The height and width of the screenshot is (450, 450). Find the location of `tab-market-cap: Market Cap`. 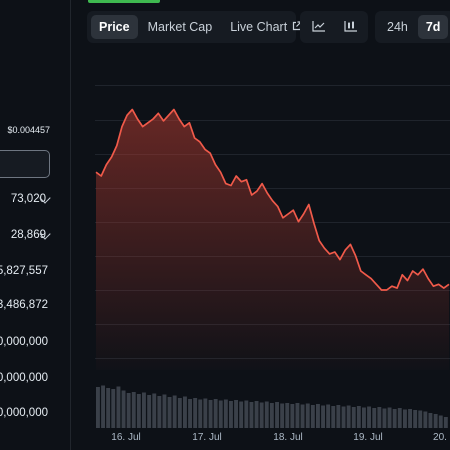

tab-market-cap: Market Cap is located at coordinates (180, 27).